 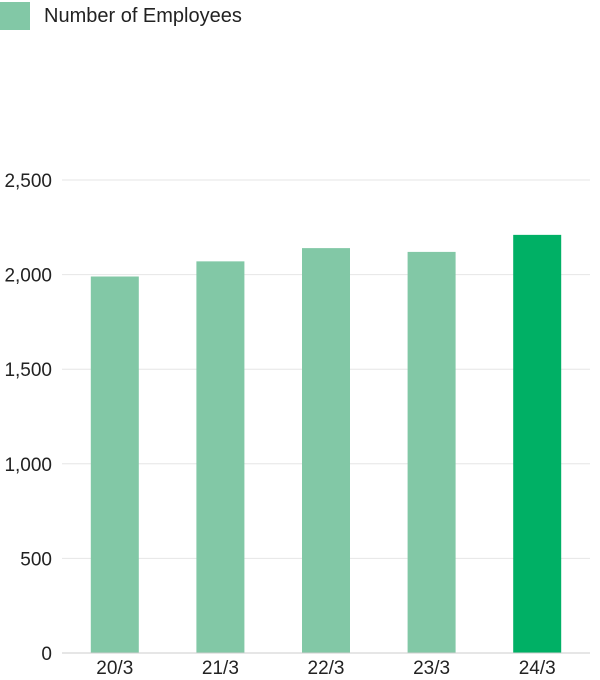 What do you see at coordinates (28, 465) in the screenshot?
I see `y-tick-label: 1,000` at bounding box center [28, 465].